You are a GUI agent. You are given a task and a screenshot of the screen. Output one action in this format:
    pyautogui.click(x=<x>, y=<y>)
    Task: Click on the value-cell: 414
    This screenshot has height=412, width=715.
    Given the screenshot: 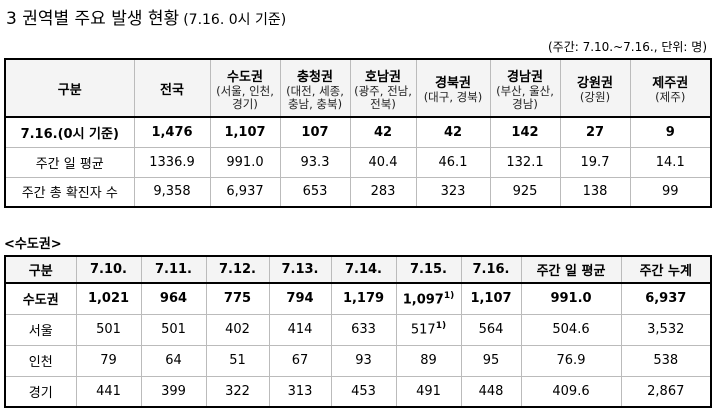 What is the action you would take?
    pyautogui.click(x=299, y=330)
    